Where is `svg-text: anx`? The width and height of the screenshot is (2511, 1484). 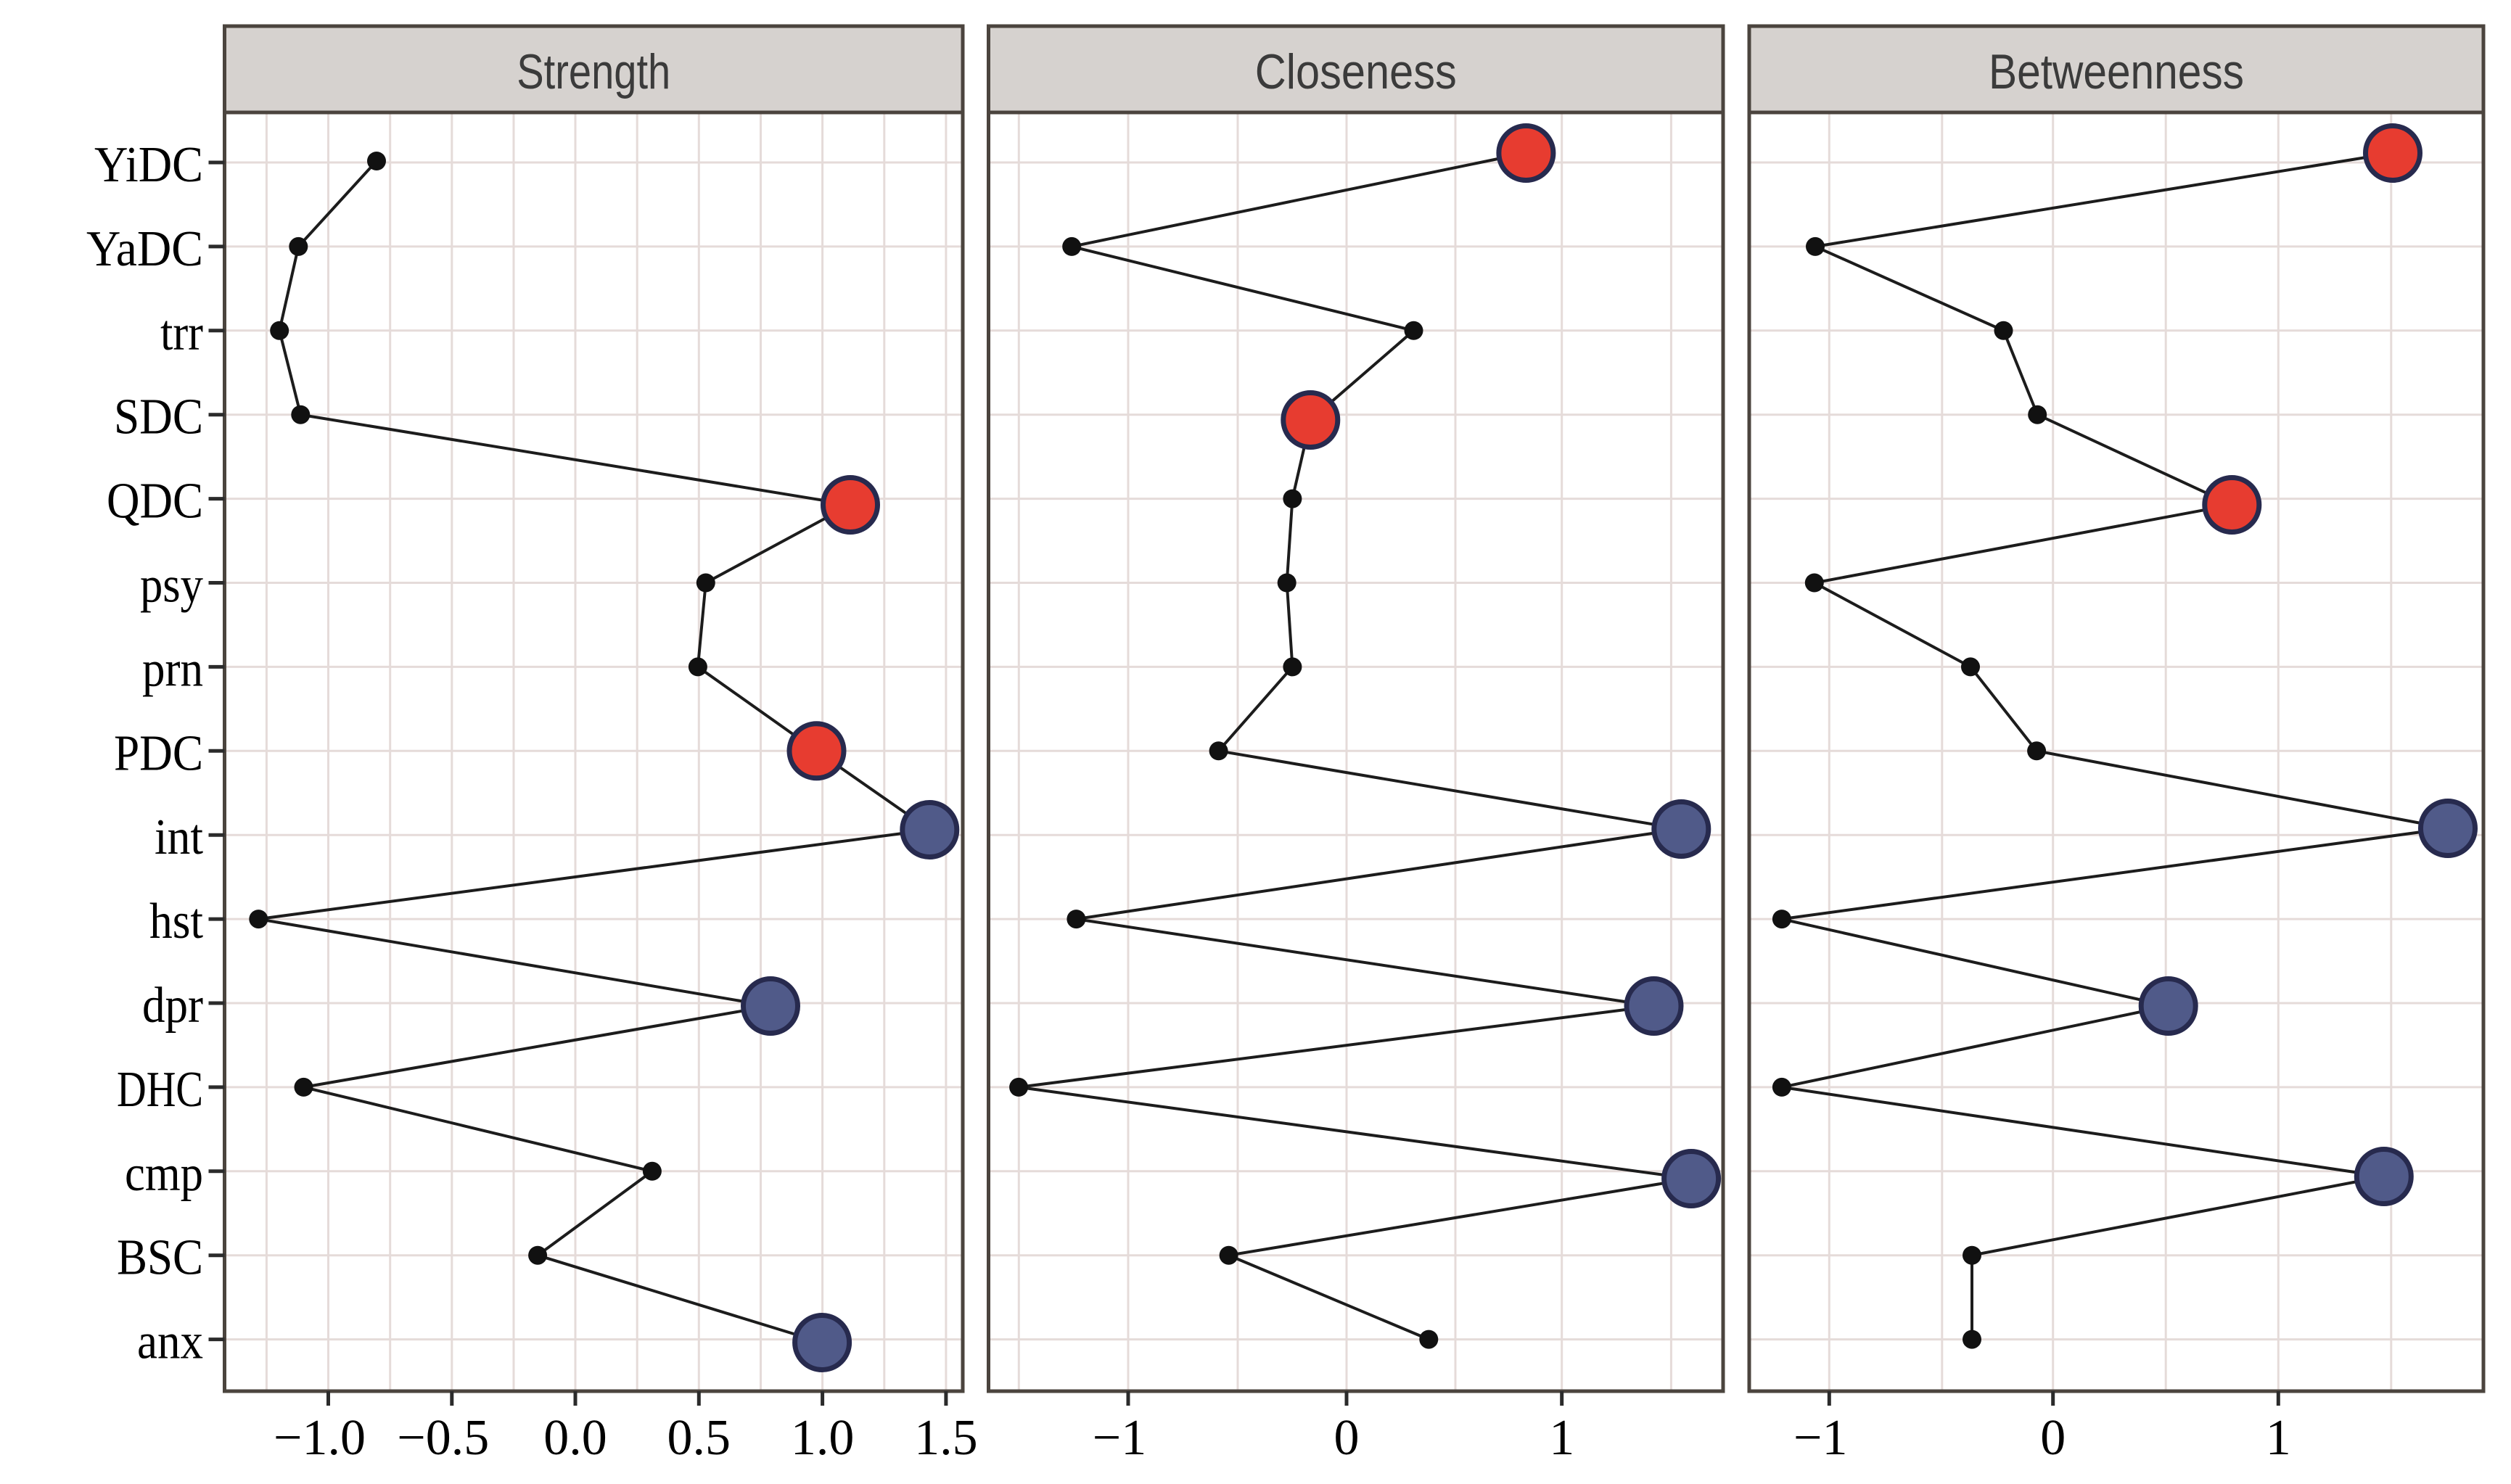
svg-text: anx is located at coordinates (170, 1342).